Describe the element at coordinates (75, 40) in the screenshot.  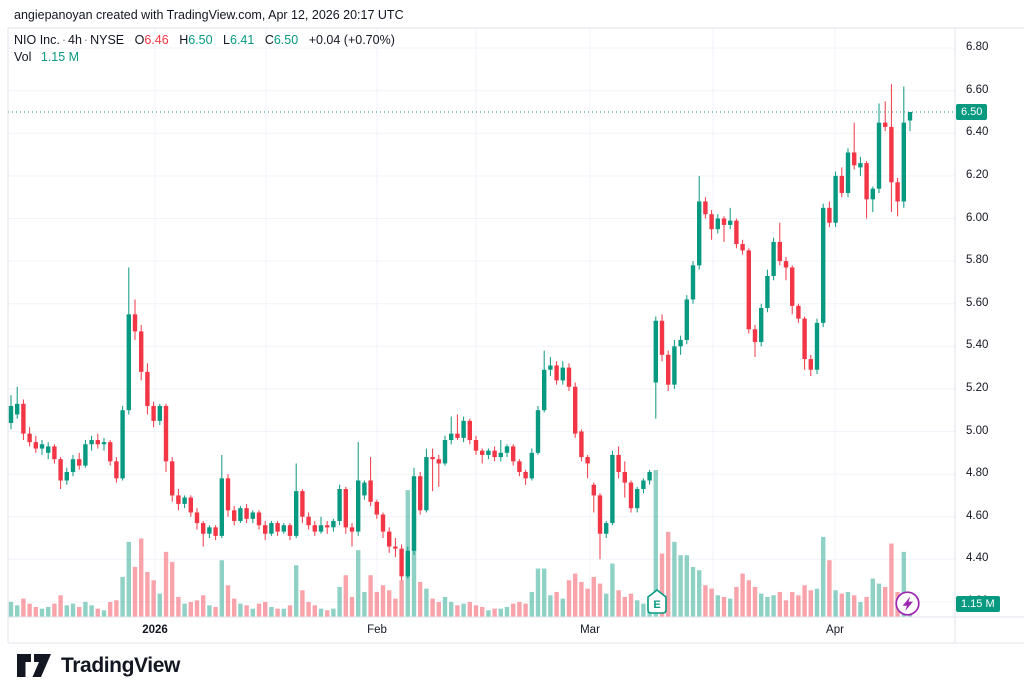
I see `interval-label: 4h` at that location.